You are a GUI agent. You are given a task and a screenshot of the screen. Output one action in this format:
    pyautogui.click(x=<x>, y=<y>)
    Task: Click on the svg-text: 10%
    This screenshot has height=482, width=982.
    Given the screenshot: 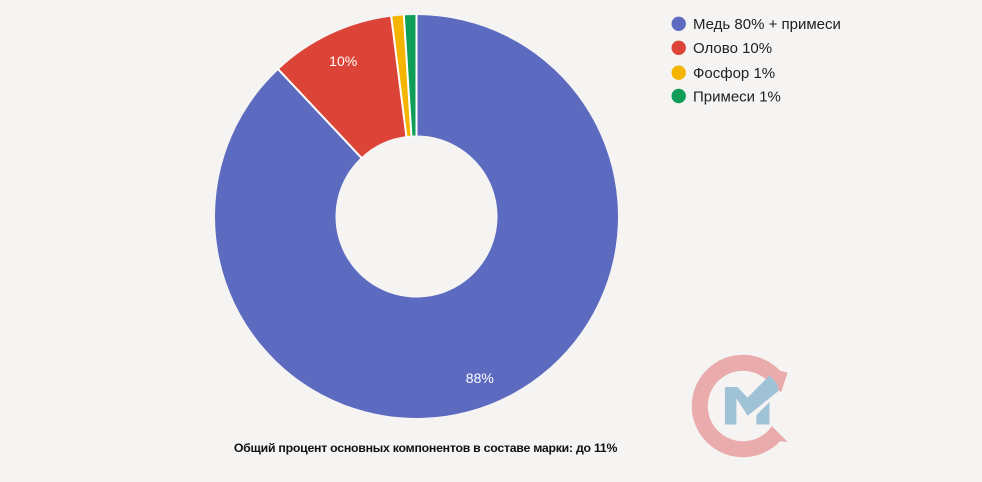 What is the action you would take?
    pyautogui.click(x=343, y=61)
    